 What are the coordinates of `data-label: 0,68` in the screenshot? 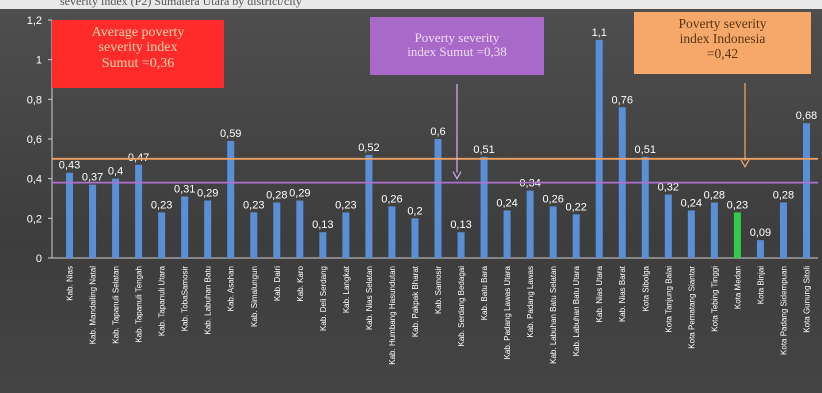 It's located at (806, 116).